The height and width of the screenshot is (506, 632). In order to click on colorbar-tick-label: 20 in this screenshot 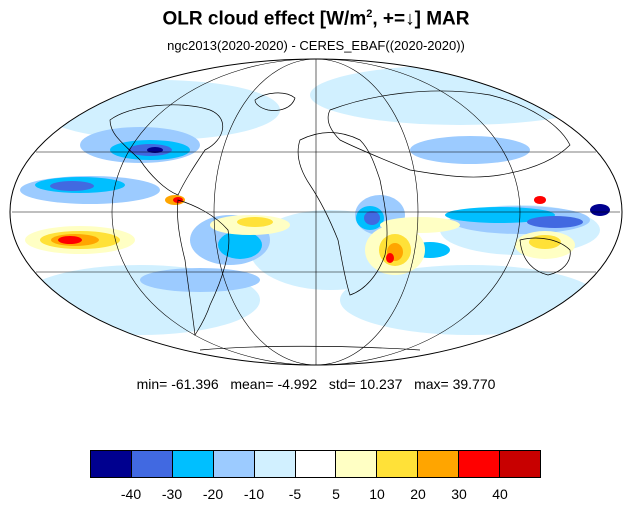, I will do `click(418, 494)`.